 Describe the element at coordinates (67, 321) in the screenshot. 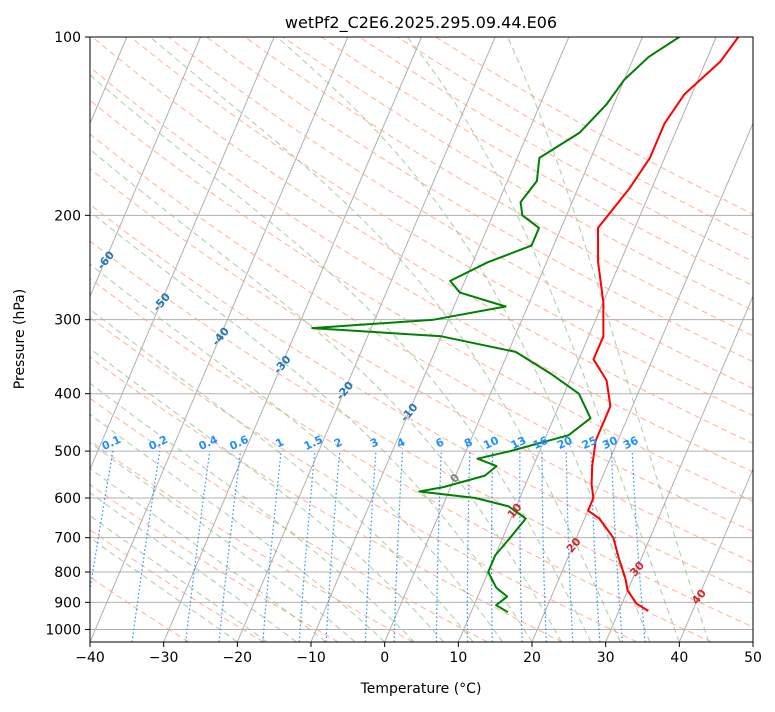

I see `y-tick-label: 300` at that location.